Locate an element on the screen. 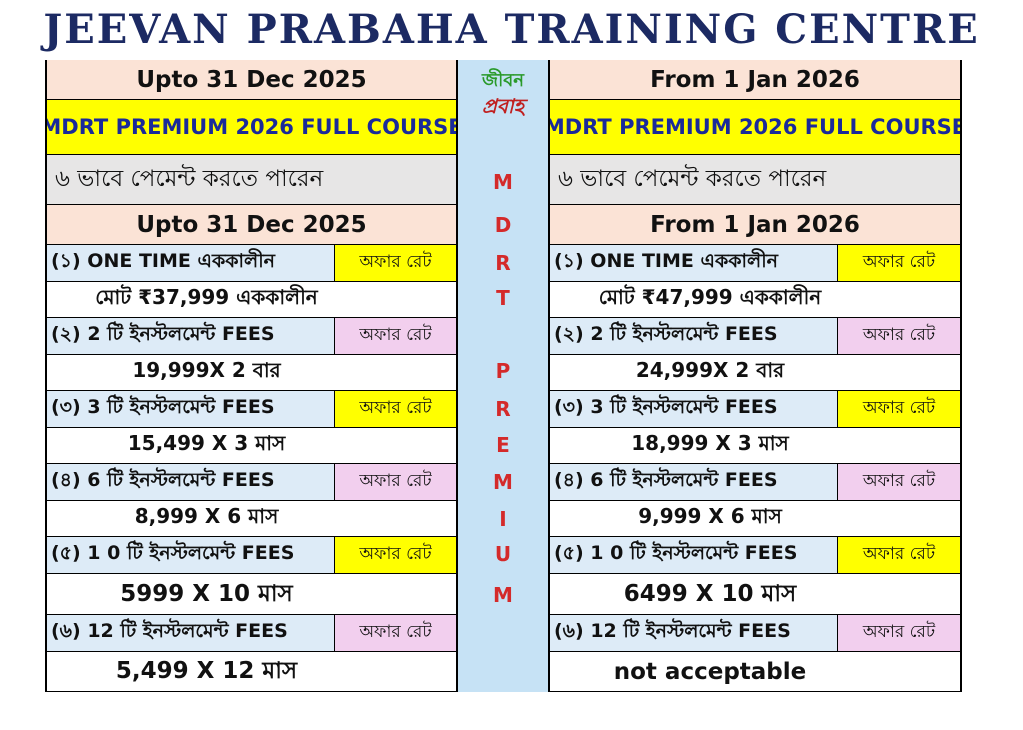 Image resolution: width=1023 pixels, height=730 pixels. logo-text: জীবন is located at coordinates (502, 80).